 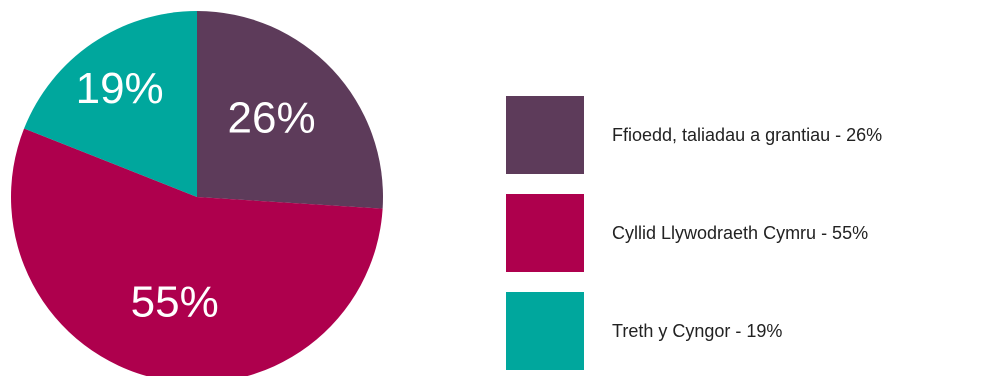 What do you see at coordinates (697, 331) in the screenshot?
I see `legend-label-council-tax: Treth y Cyngor - 19%` at bounding box center [697, 331].